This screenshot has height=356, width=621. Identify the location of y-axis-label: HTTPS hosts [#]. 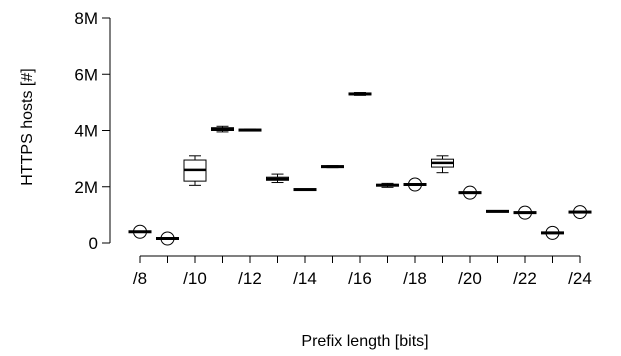
(27, 126).